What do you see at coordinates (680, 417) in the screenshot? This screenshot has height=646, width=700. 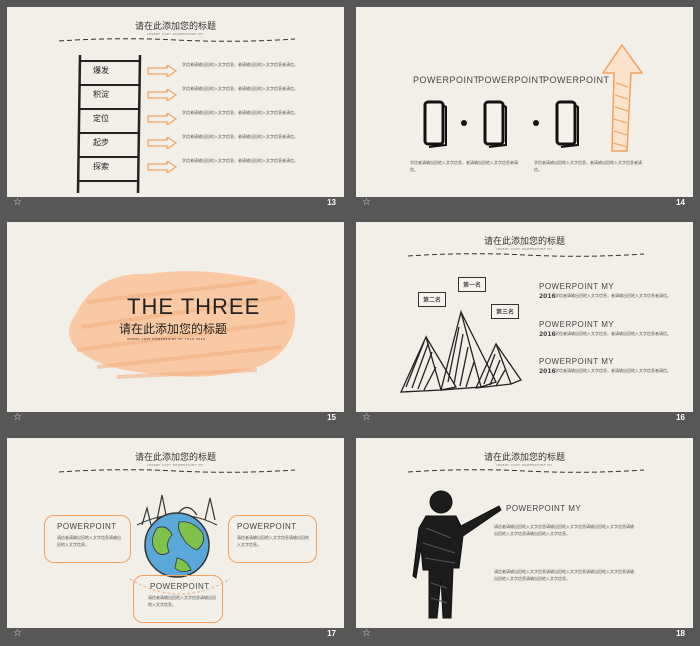 I see `slide-number: 16` at bounding box center [680, 417].